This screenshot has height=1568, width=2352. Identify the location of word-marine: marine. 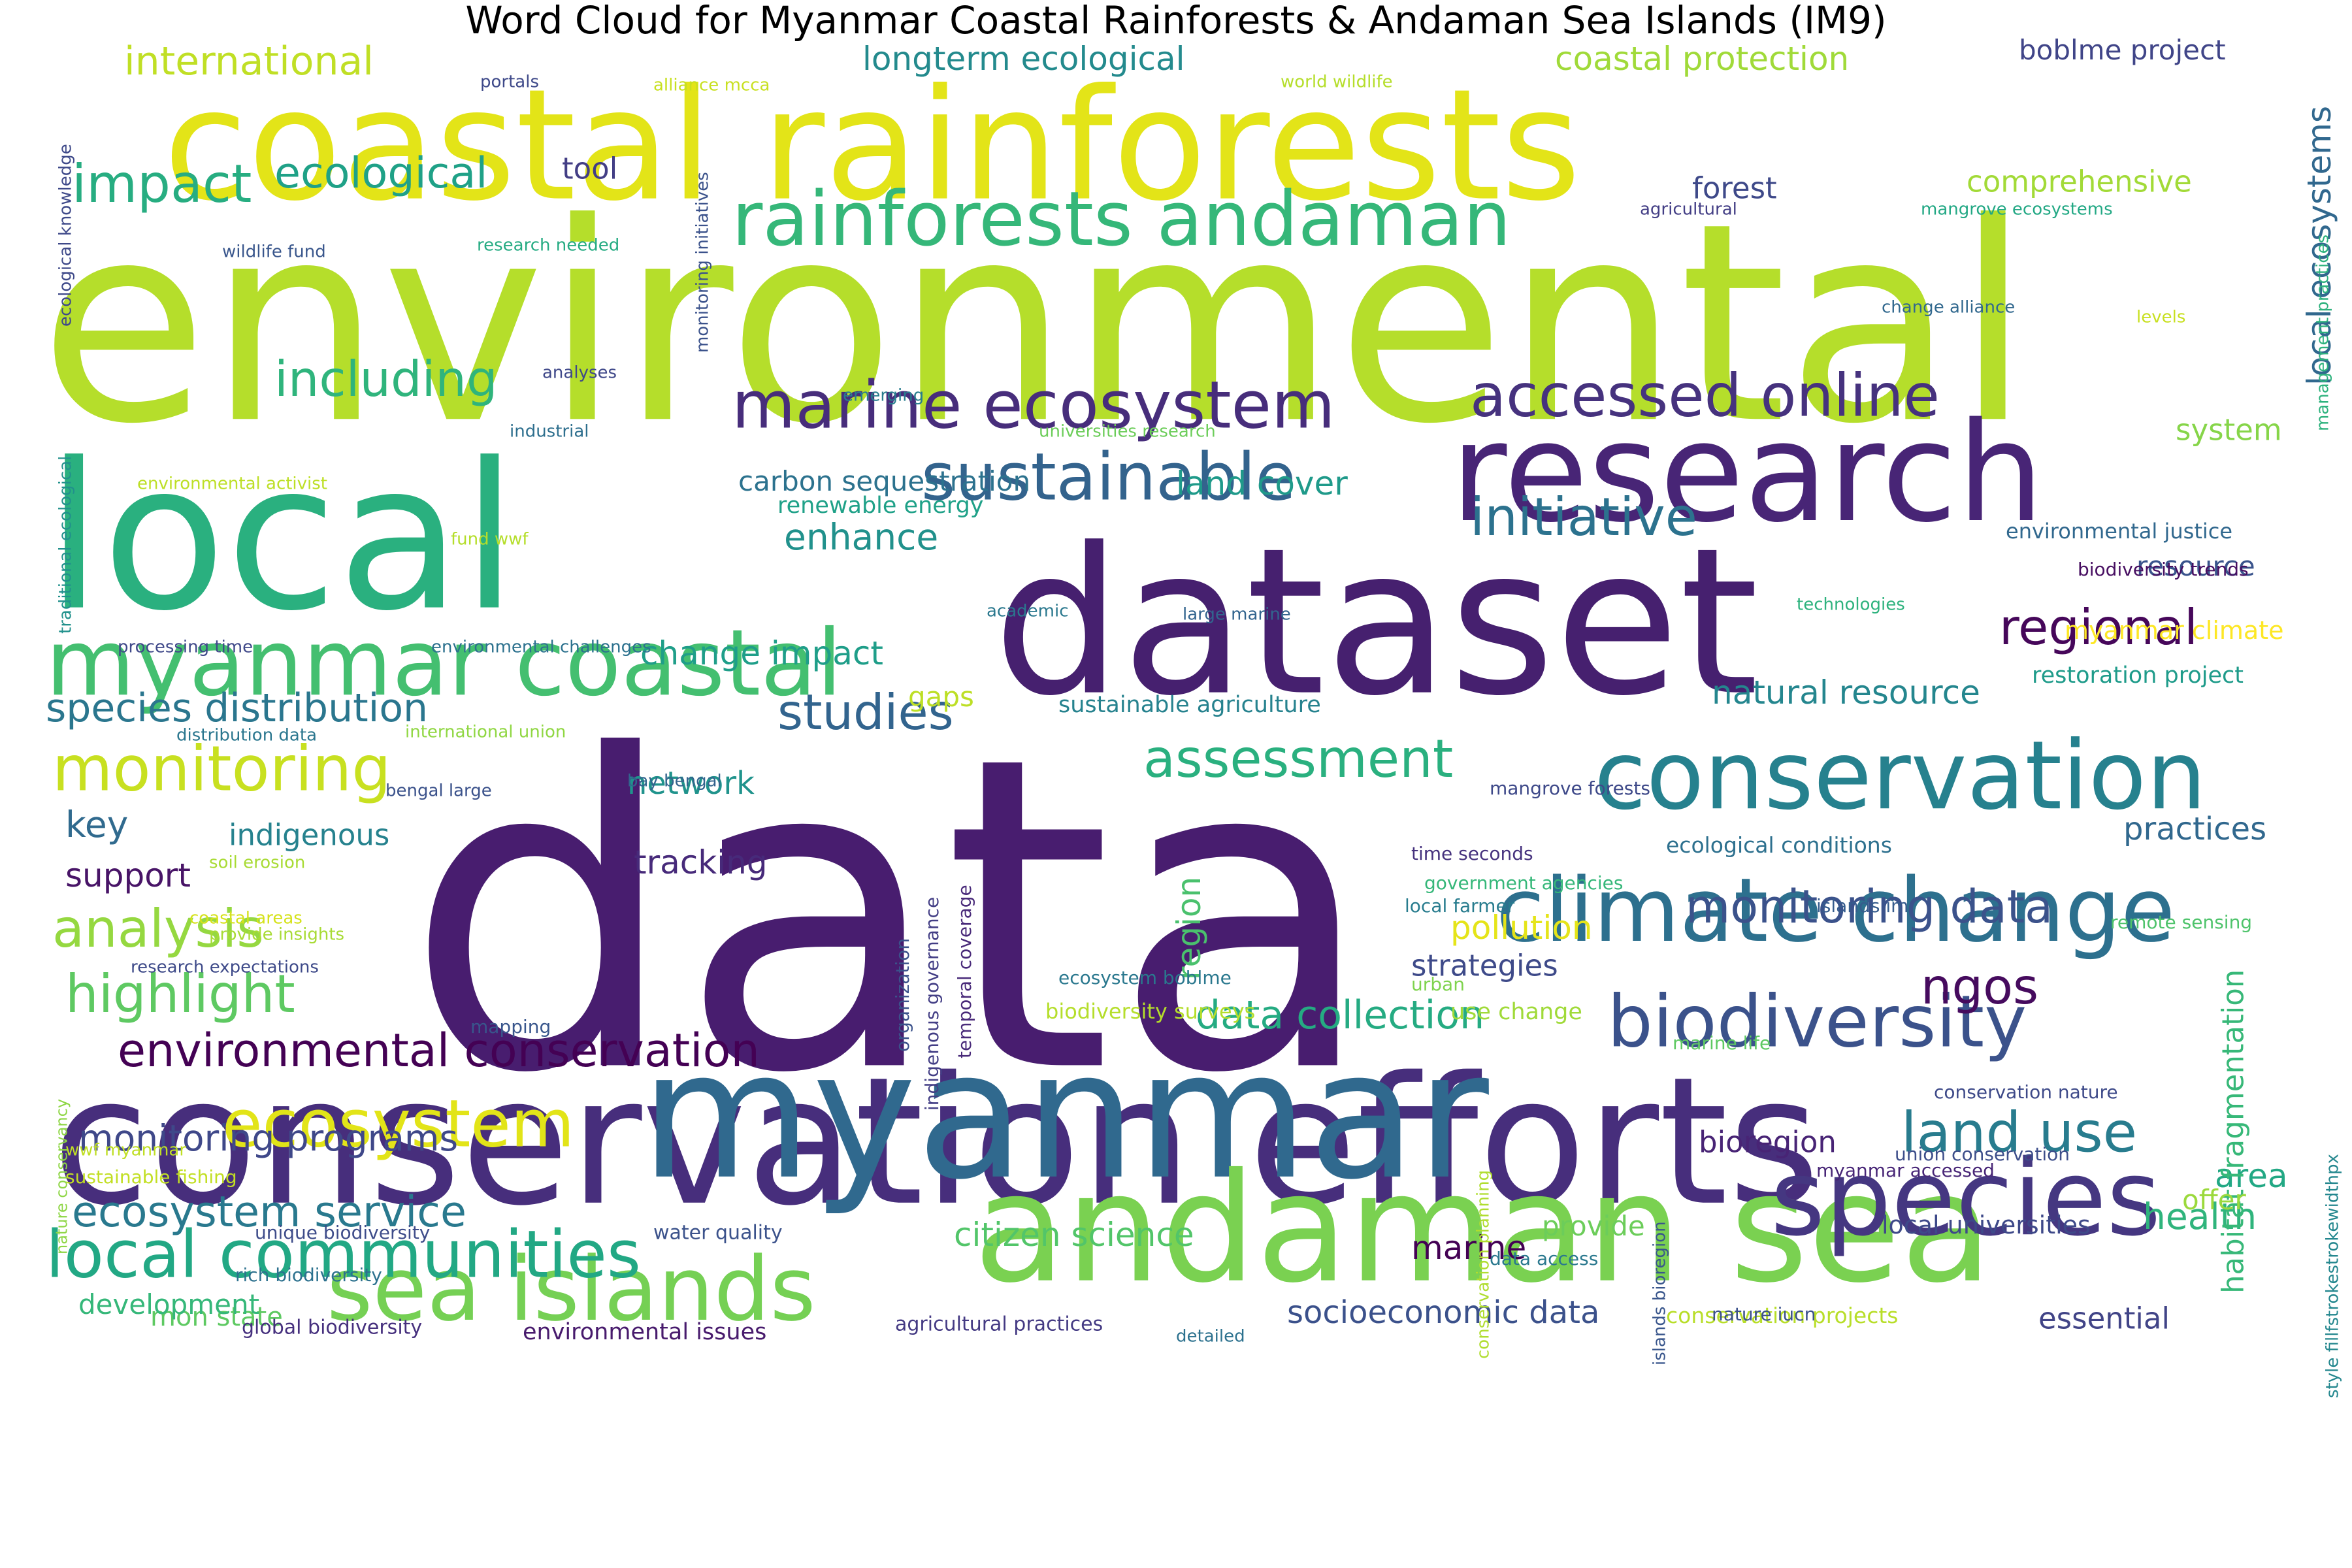
(1468, 1248).